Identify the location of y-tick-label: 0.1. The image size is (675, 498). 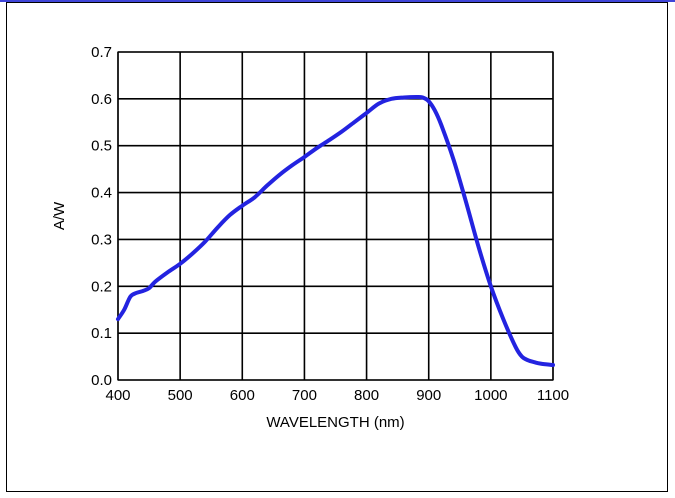
(101, 333).